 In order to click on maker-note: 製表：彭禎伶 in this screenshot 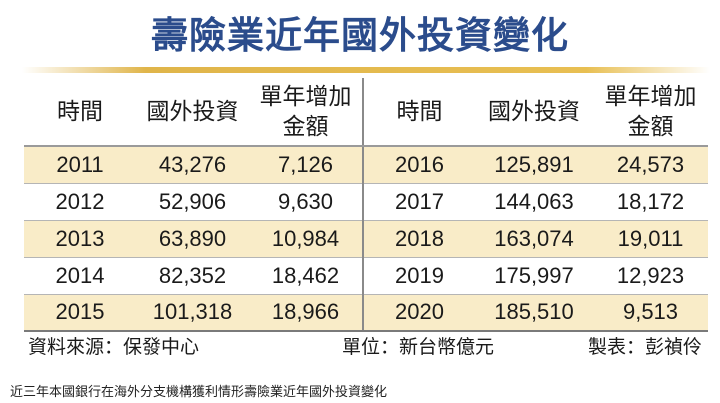, I will do `click(644, 347)`.